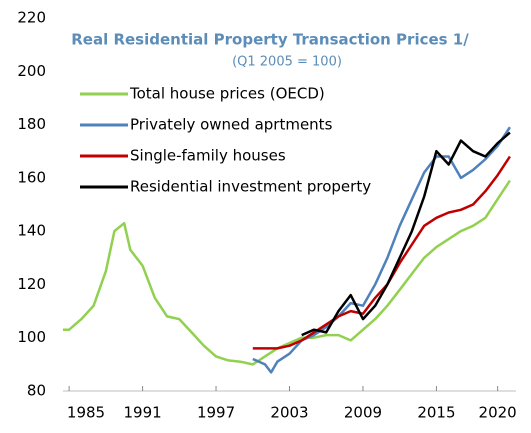 This screenshot has width=531, height=433. What do you see at coordinates (289, 413) in the screenshot?
I see `x-tick-label: 2003` at bounding box center [289, 413].